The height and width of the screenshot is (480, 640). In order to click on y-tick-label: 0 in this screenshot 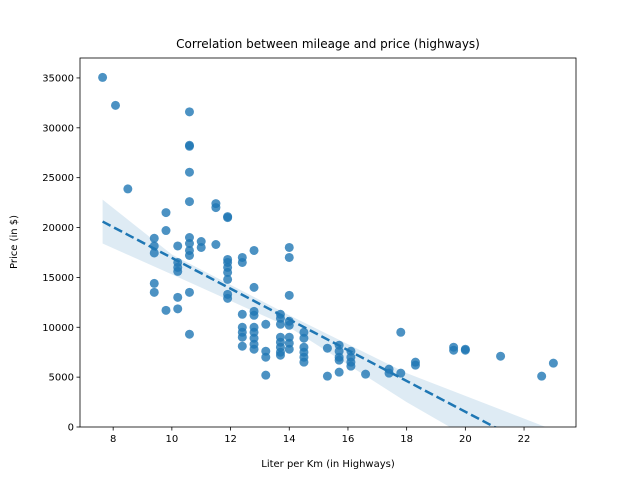, I will do `click(71, 428)`.